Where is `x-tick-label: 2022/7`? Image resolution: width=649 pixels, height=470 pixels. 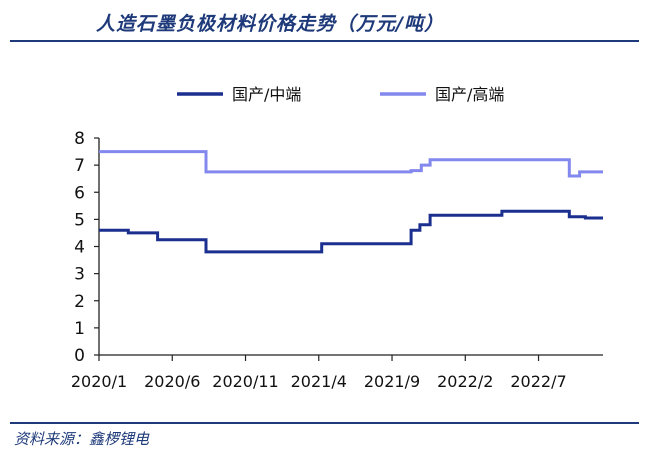 x-tick-label: 2022/7 is located at coordinates (538, 381).